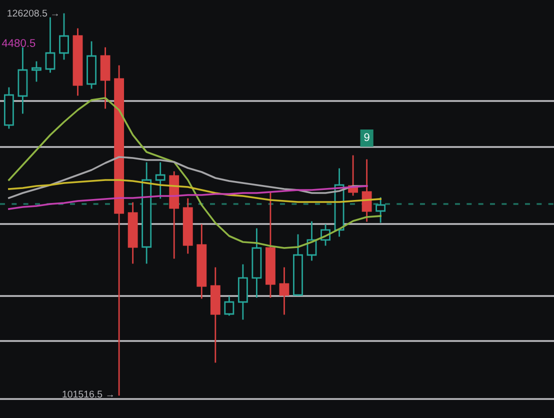 This screenshot has height=418, width=554. I want to click on annotation: 101516.5 →, so click(87, 394).